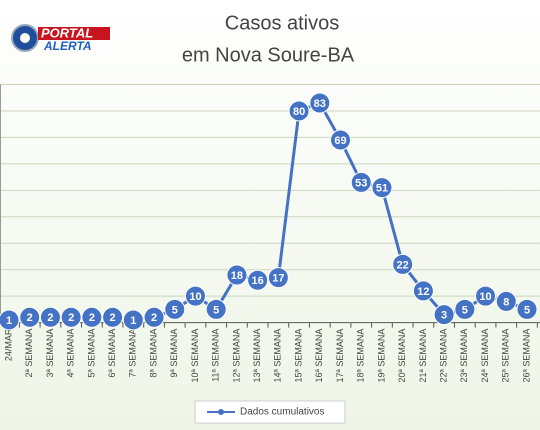 The image size is (540, 430). Describe the element at coordinates (381, 356) in the screenshot. I see `x-tick-label: 19ª SEMANA` at that location.